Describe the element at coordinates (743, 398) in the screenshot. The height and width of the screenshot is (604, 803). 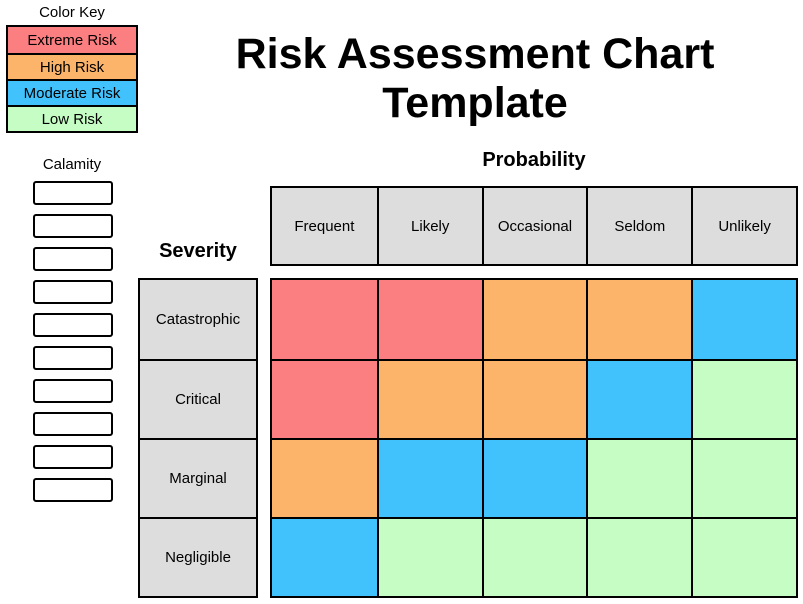
I see `risk-cell-critical-unlikely` at that location.